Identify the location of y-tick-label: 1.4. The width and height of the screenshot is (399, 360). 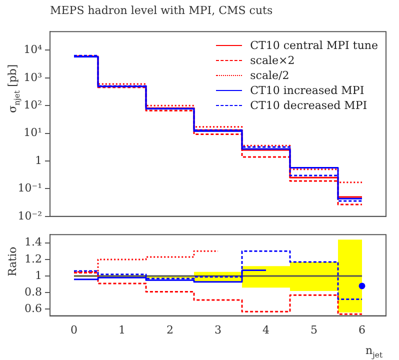
(33, 242).